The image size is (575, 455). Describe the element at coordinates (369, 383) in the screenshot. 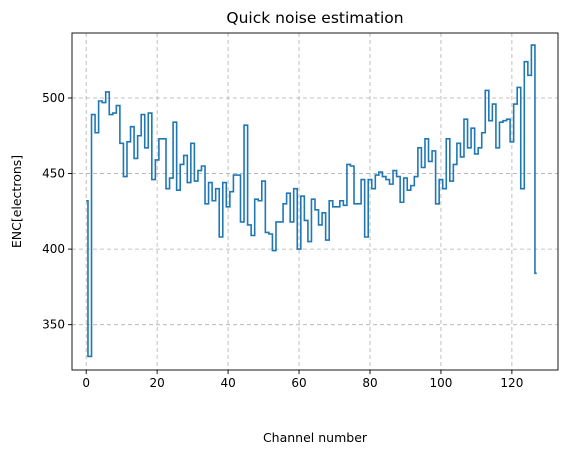

I see `x-tick-label: 80` at that location.